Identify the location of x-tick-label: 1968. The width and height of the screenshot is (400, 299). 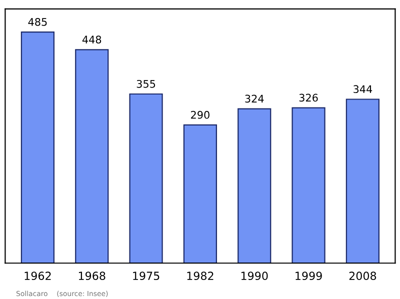
(92, 276).